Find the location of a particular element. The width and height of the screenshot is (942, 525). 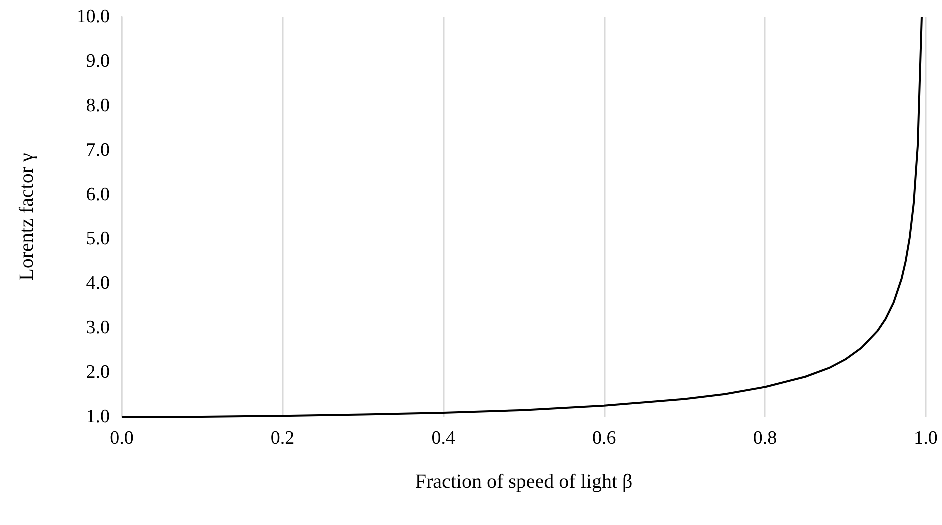

x-tick-label: 0.2 is located at coordinates (282, 438).